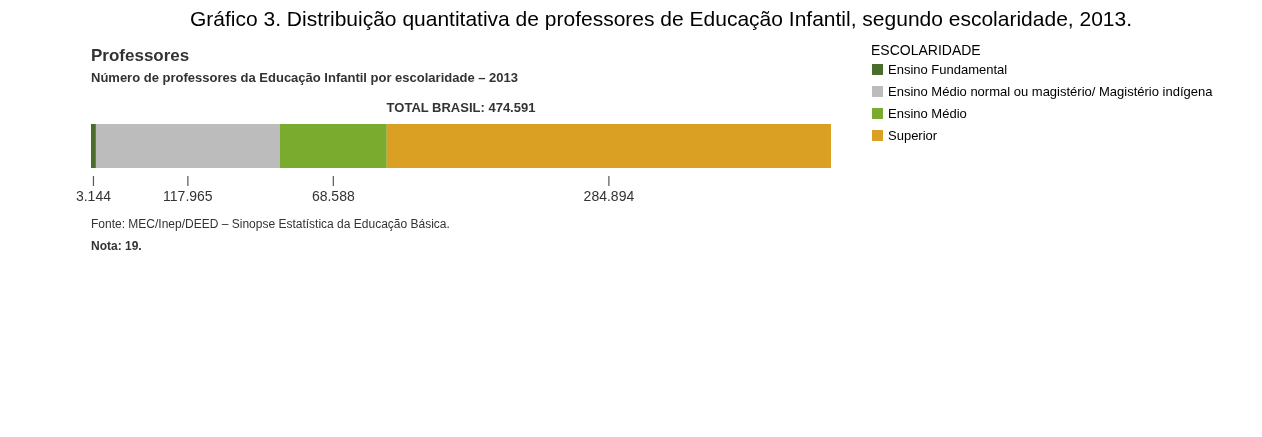  I want to click on text: Nota: 19., so click(116, 246).